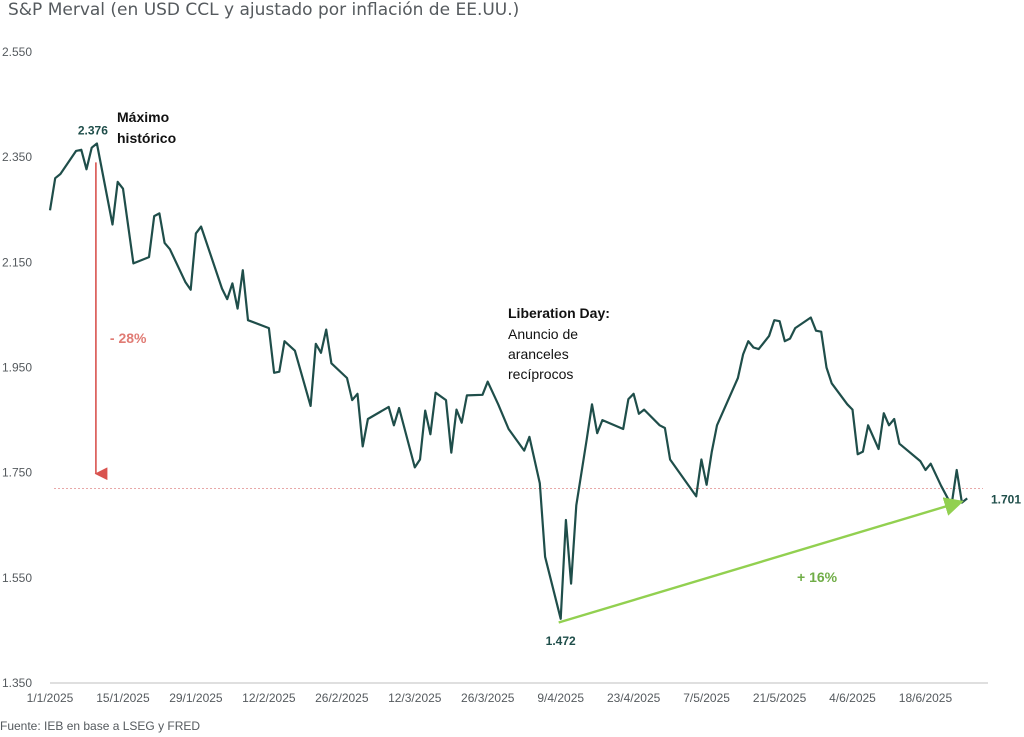  What do you see at coordinates (780, 698) in the screenshot?
I see `x-tick-label: 21/5/2025` at bounding box center [780, 698].